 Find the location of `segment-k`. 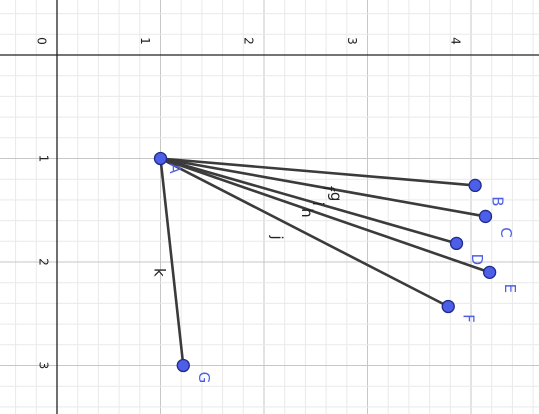

segment-k is located at coordinates (172, 262).